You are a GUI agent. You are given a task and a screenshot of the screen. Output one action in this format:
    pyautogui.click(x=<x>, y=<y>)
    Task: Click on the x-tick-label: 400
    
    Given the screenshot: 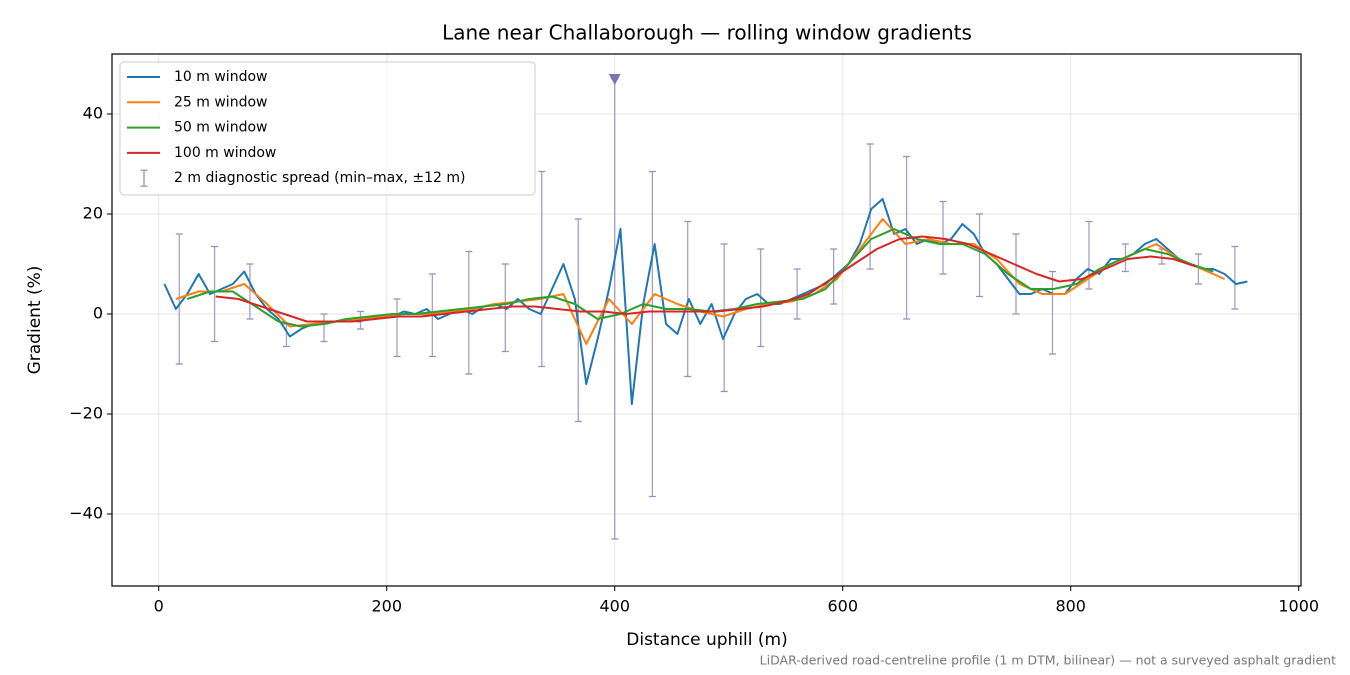 What is the action you would take?
    pyautogui.click(x=614, y=606)
    